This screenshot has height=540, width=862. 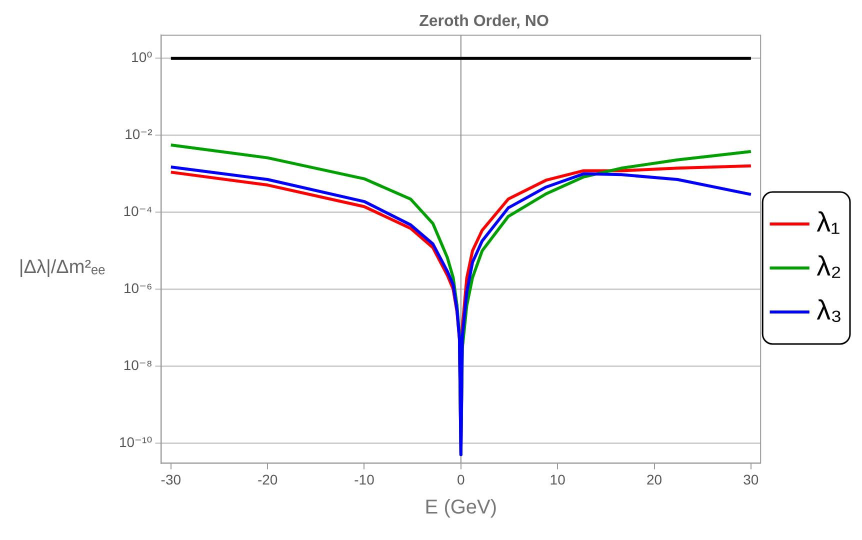 I want to click on x-axis-title: E (GeV), so click(x=461, y=507).